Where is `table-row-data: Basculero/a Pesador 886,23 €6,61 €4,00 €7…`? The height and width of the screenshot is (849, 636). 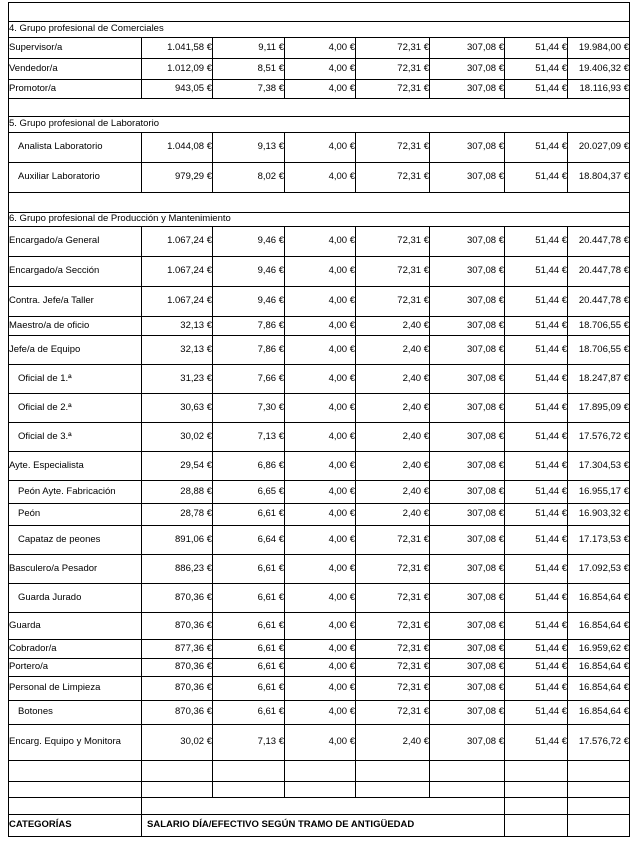
table-row-data: Basculero/a Pesador 886,23 €6,61 €4,00 €7… is located at coordinates (319, 569).